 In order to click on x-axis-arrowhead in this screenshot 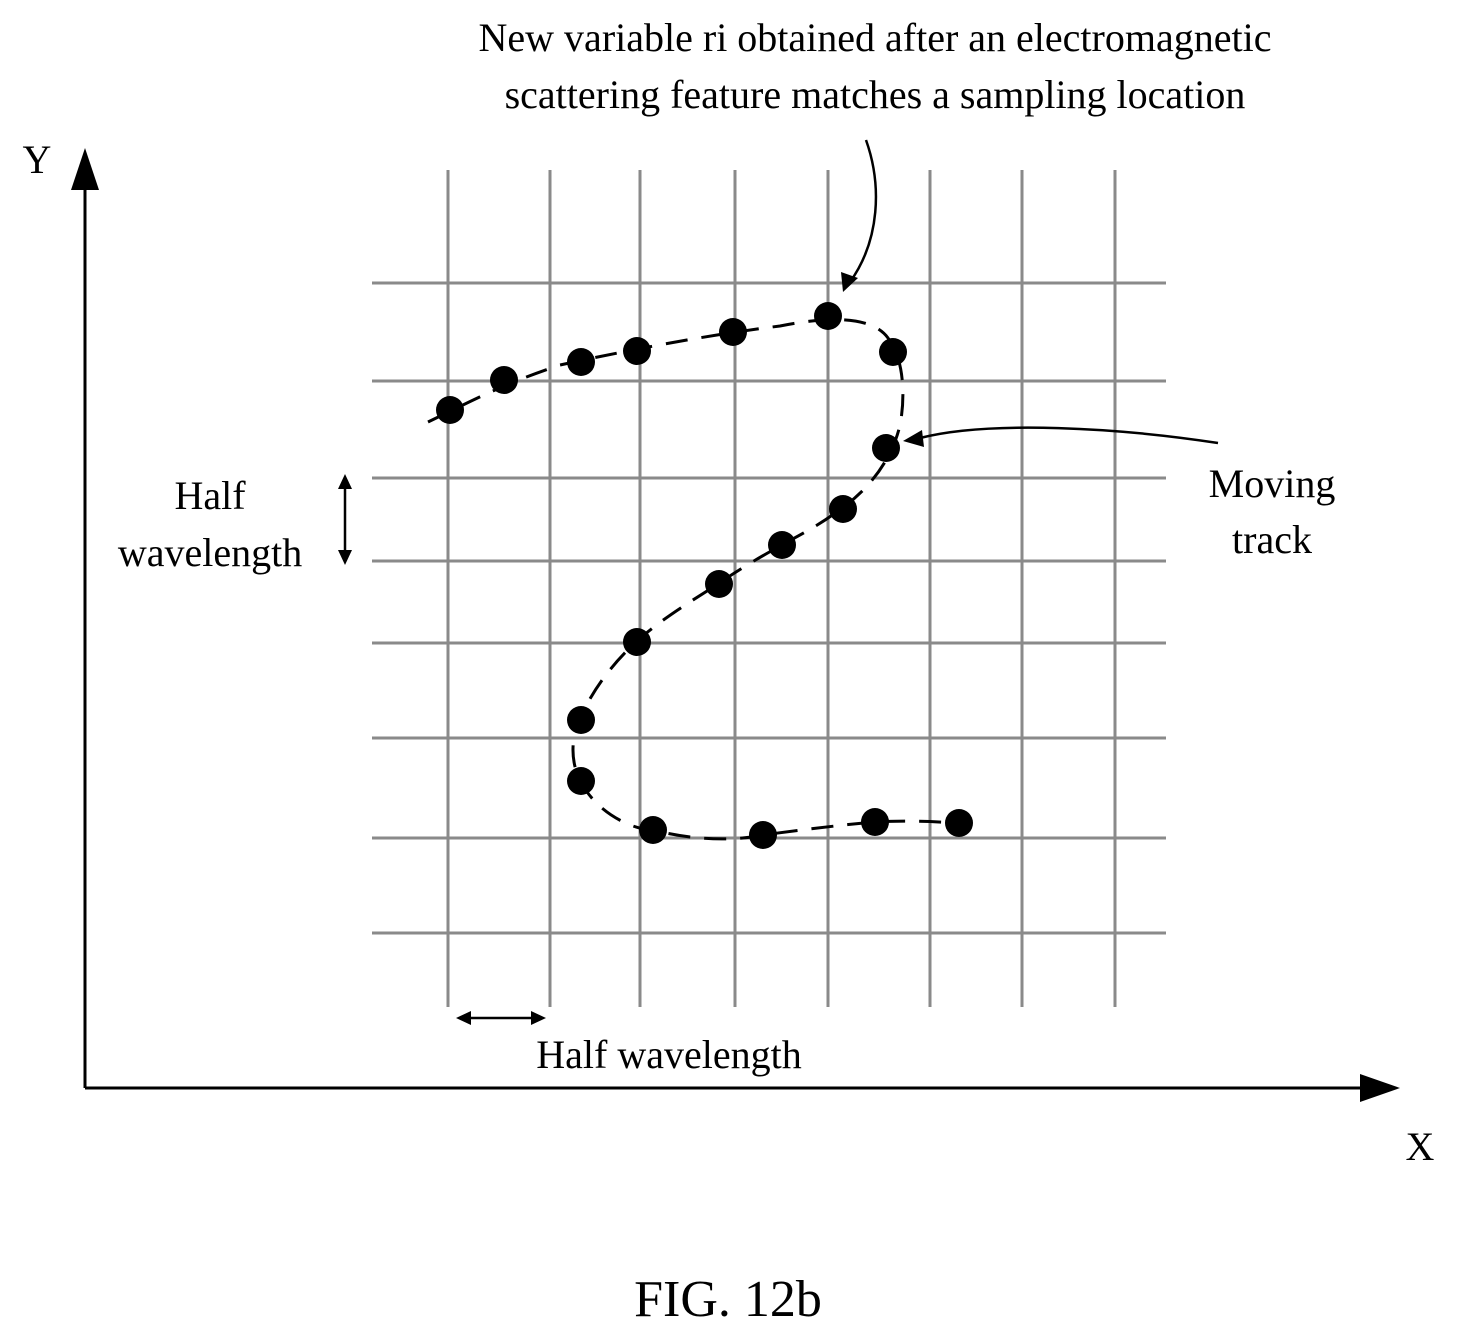, I will do `click(1380, 1088)`.